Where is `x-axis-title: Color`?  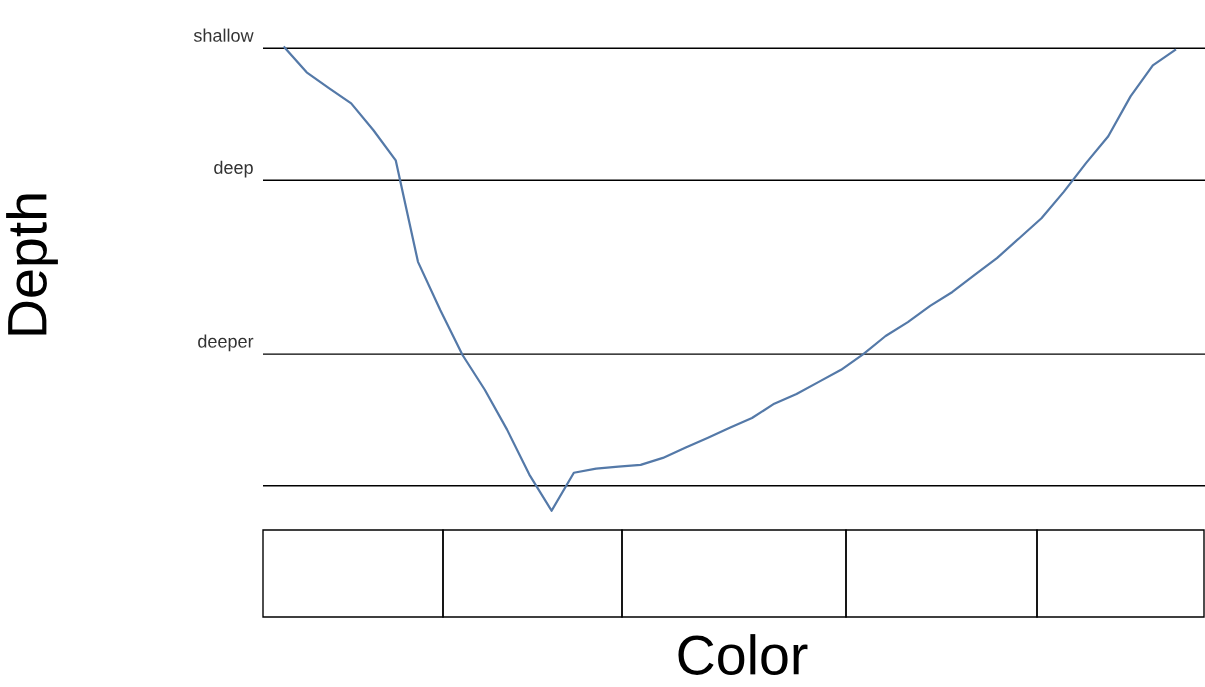
x-axis-title: Color is located at coordinates (743, 654).